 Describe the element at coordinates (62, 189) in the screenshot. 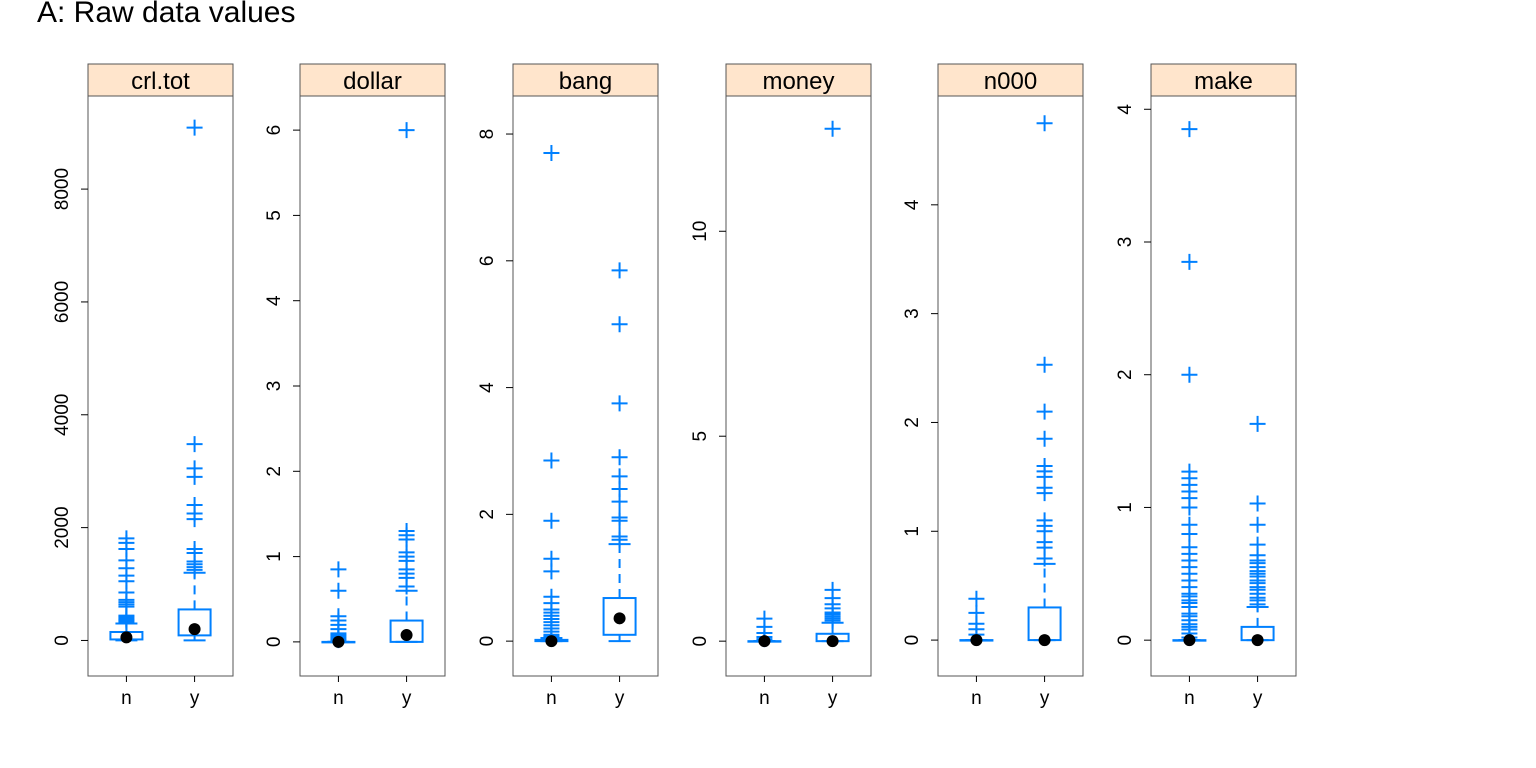

I see `y-tick-label: 8000` at that location.